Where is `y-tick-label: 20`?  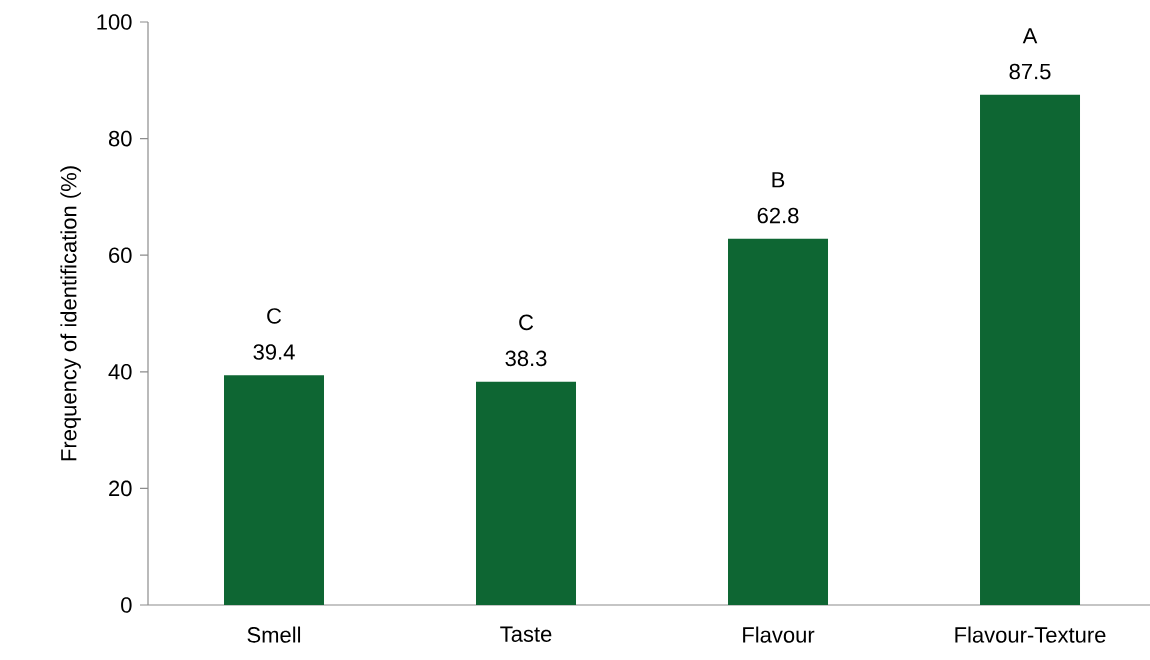 y-tick-label: 20 is located at coordinates (120, 488).